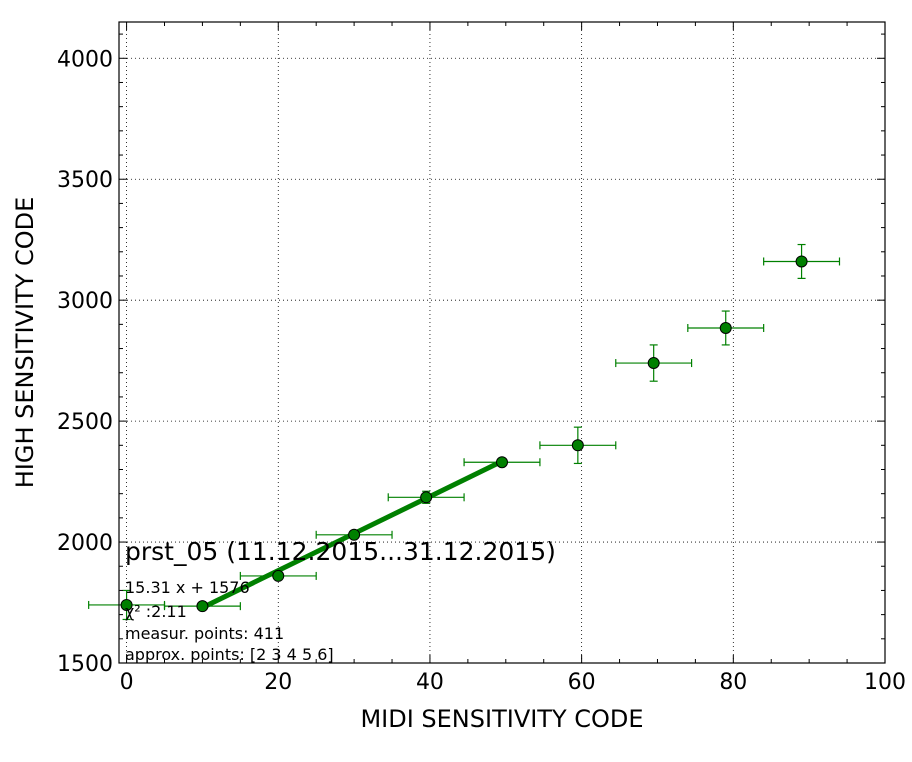 The width and height of the screenshot is (912, 762). I want to click on y-tick-label: 4000, so click(85, 59).